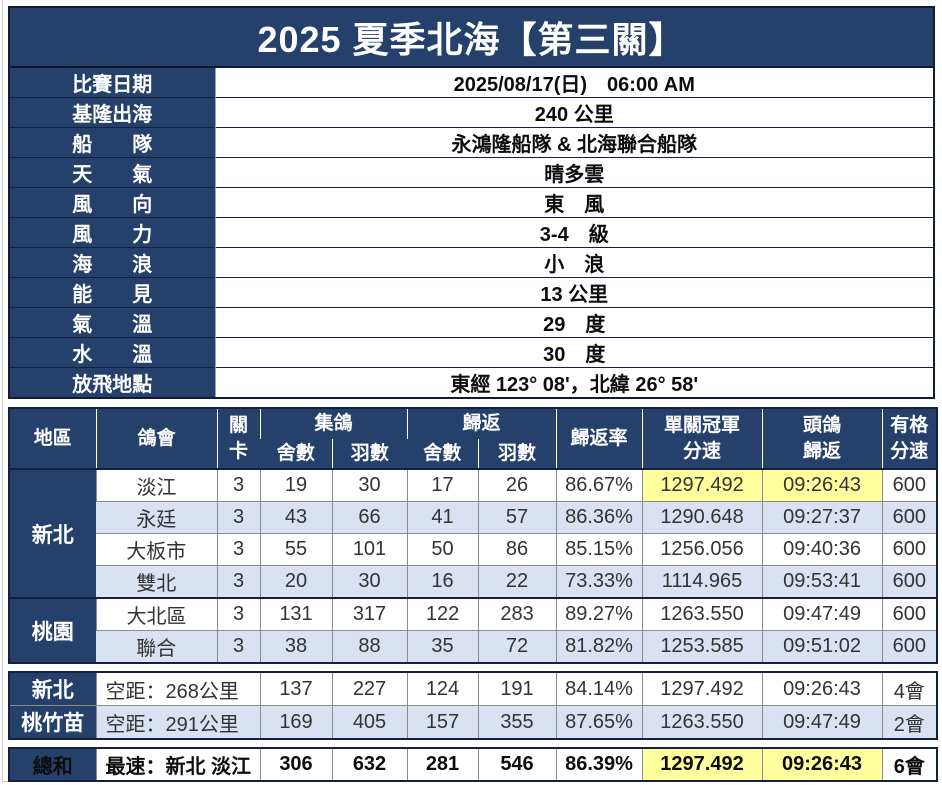 Image resolution: width=942 pixels, height=785 pixels. What do you see at coordinates (471, 38) in the screenshot?
I see `title-banner: 2025 夏季北海【第三關】` at bounding box center [471, 38].